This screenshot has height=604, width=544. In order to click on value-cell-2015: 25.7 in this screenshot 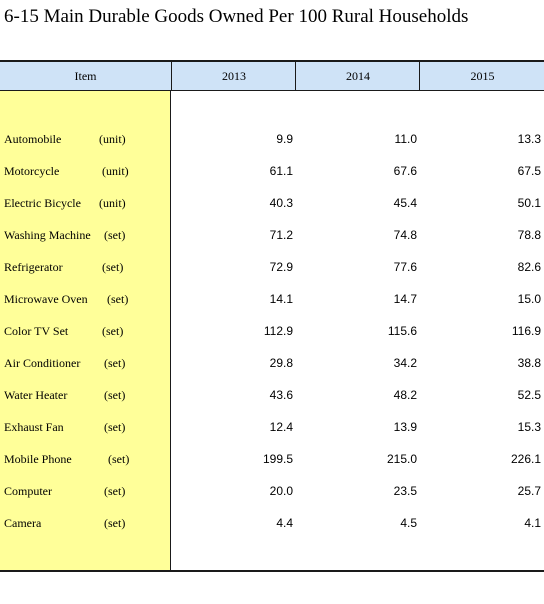, I will do `click(529, 491)`.